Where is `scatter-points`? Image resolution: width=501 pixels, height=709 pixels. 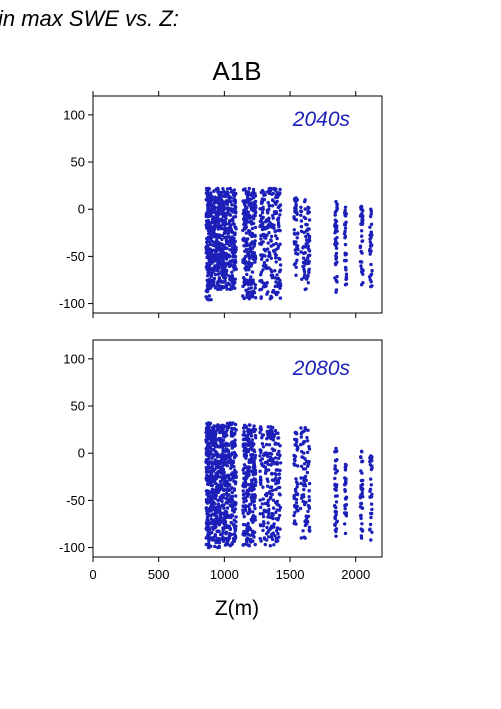
scatter-points is located at coordinates (289, 485).